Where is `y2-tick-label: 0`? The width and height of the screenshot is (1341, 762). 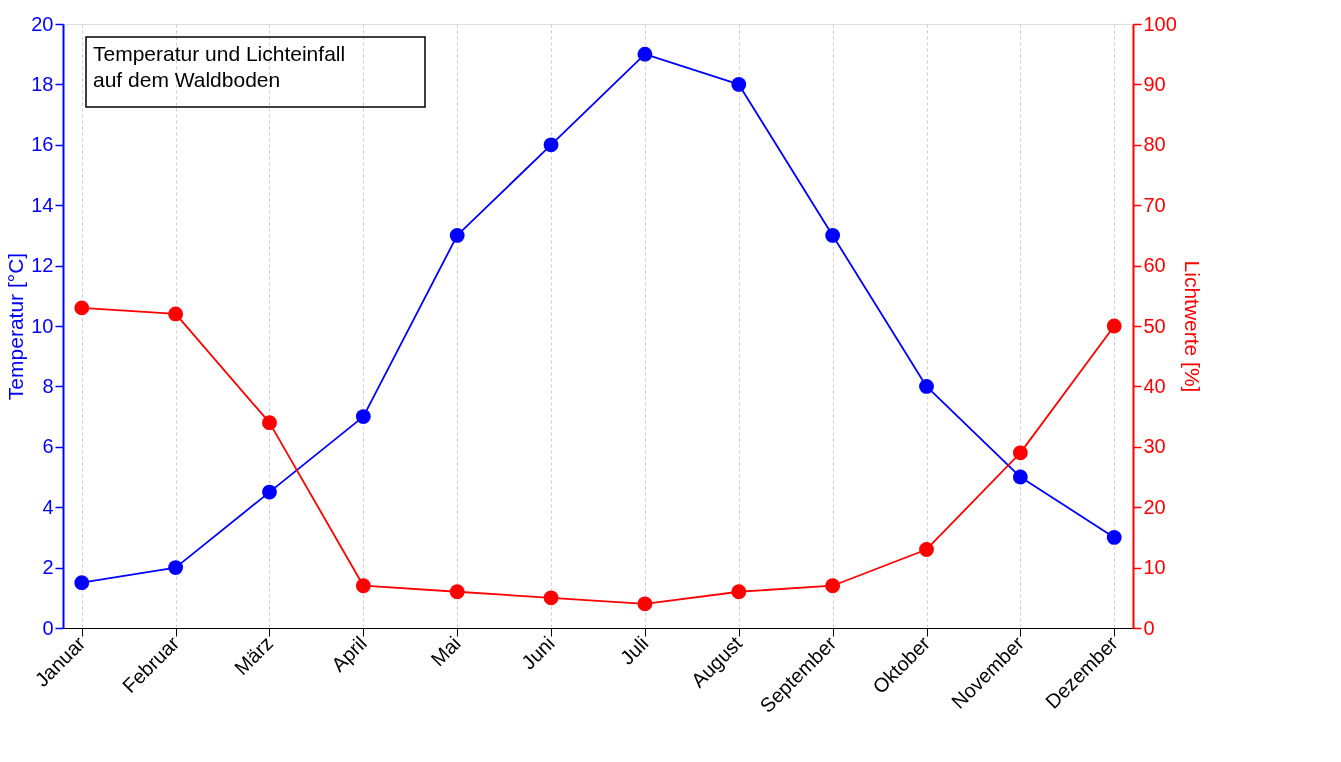
y2-tick-label: 0 is located at coordinates (1149, 627).